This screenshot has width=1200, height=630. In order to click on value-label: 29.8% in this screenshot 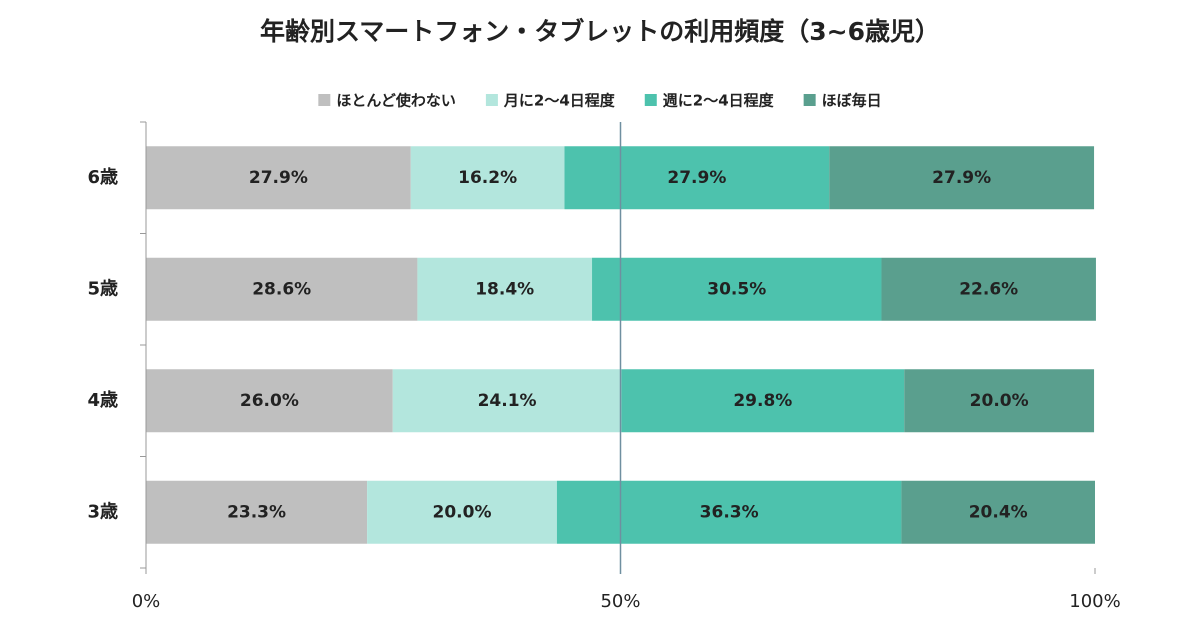, I will do `click(762, 401)`.